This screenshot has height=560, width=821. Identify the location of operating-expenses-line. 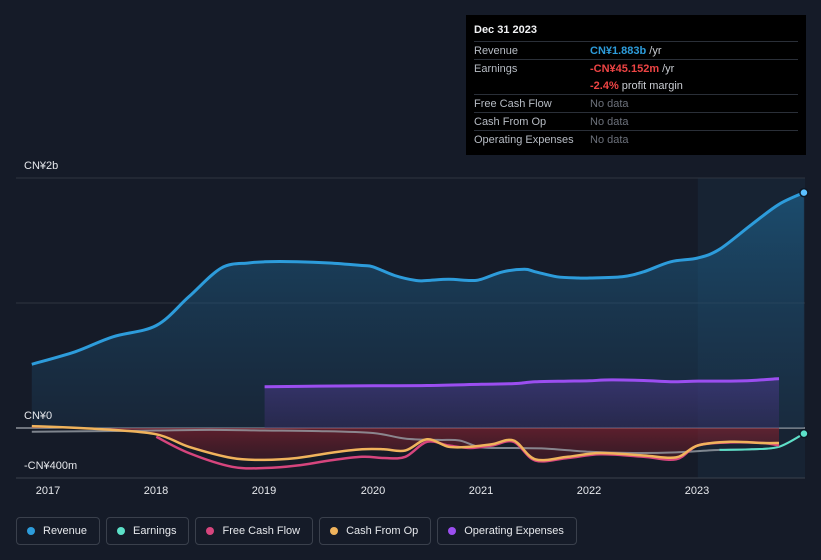
(522, 383).